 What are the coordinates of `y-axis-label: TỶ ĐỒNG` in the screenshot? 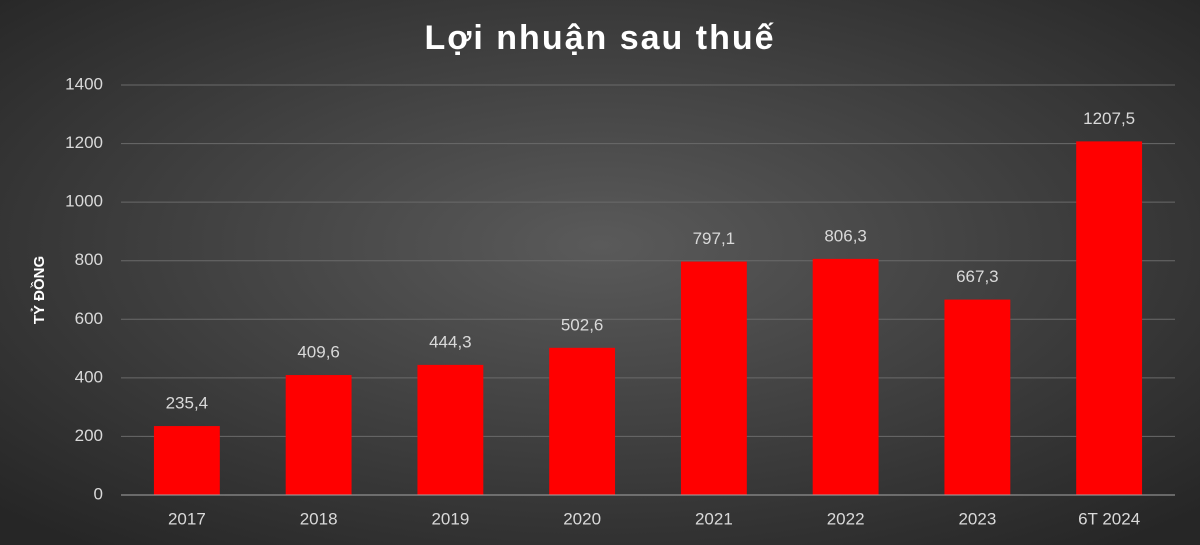 It's located at (39, 290).